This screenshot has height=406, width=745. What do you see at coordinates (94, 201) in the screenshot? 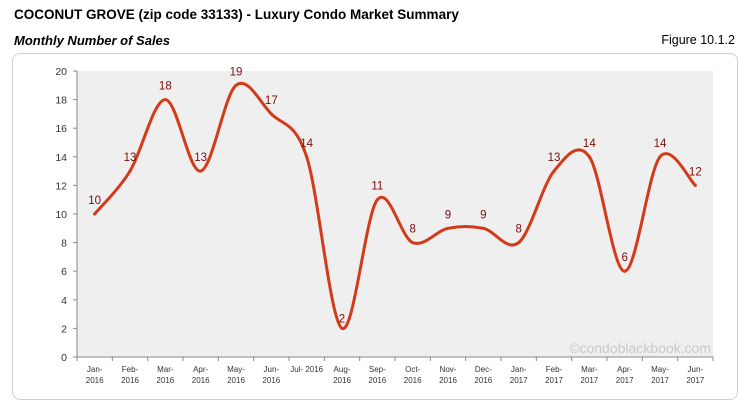
I see `data-label: 10` at bounding box center [94, 201].